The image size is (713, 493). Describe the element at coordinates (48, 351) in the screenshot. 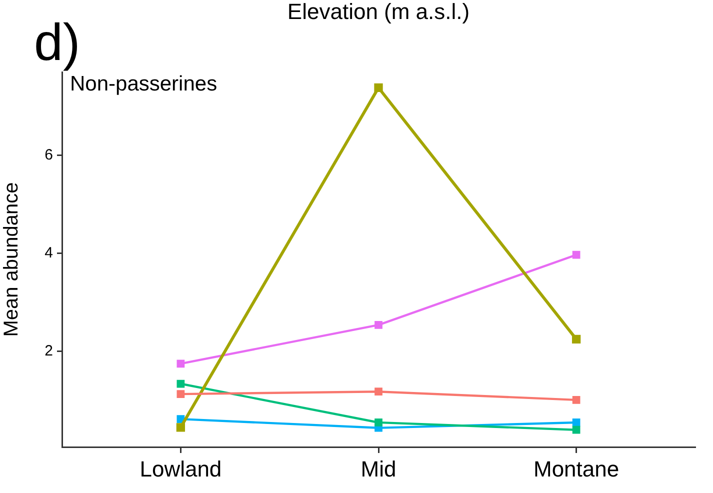

I see `y-tick-label: 2` at that location.